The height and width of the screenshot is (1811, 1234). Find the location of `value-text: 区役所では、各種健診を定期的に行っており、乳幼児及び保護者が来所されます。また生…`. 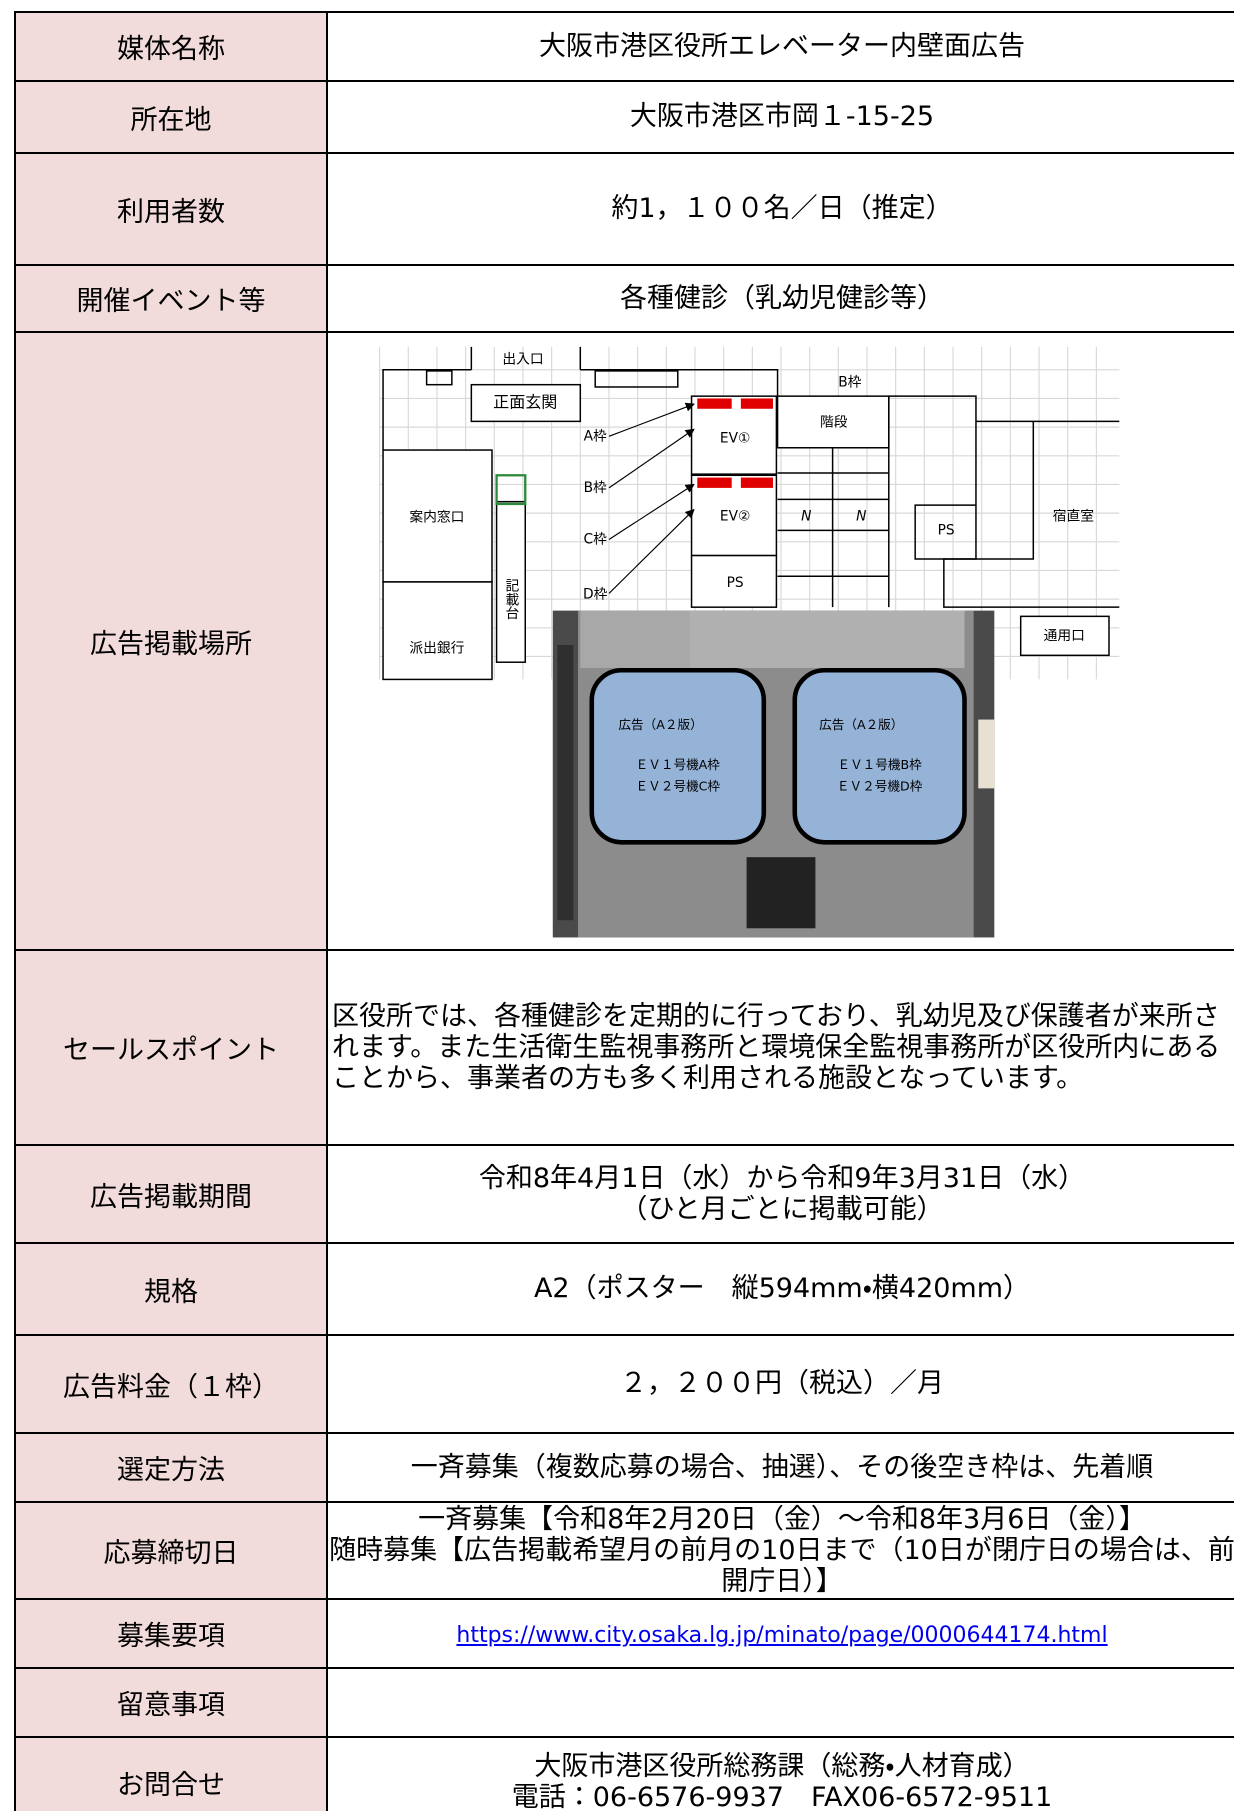

value-text: 区役所では、各種健診を定期的に行っており、乳幼児及び保護者が来所されます。また生… is located at coordinates (776, 1047).